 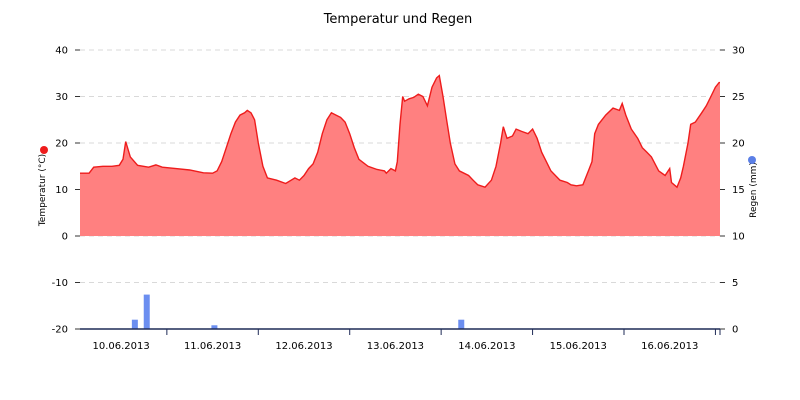 What do you see at coordinates (61, 144) in the screenshot?
I see `left-tick-label: 20` at bounding box center [61, 144].